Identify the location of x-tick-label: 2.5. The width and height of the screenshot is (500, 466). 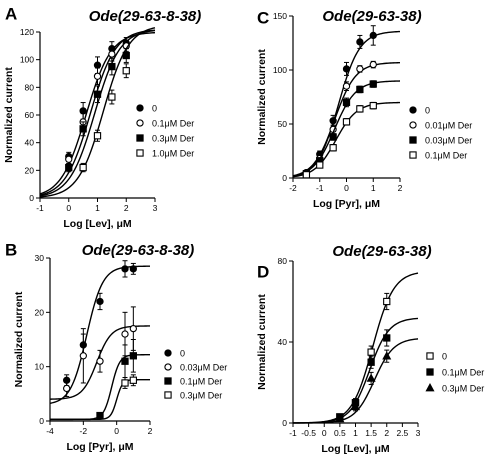
(402, 433).